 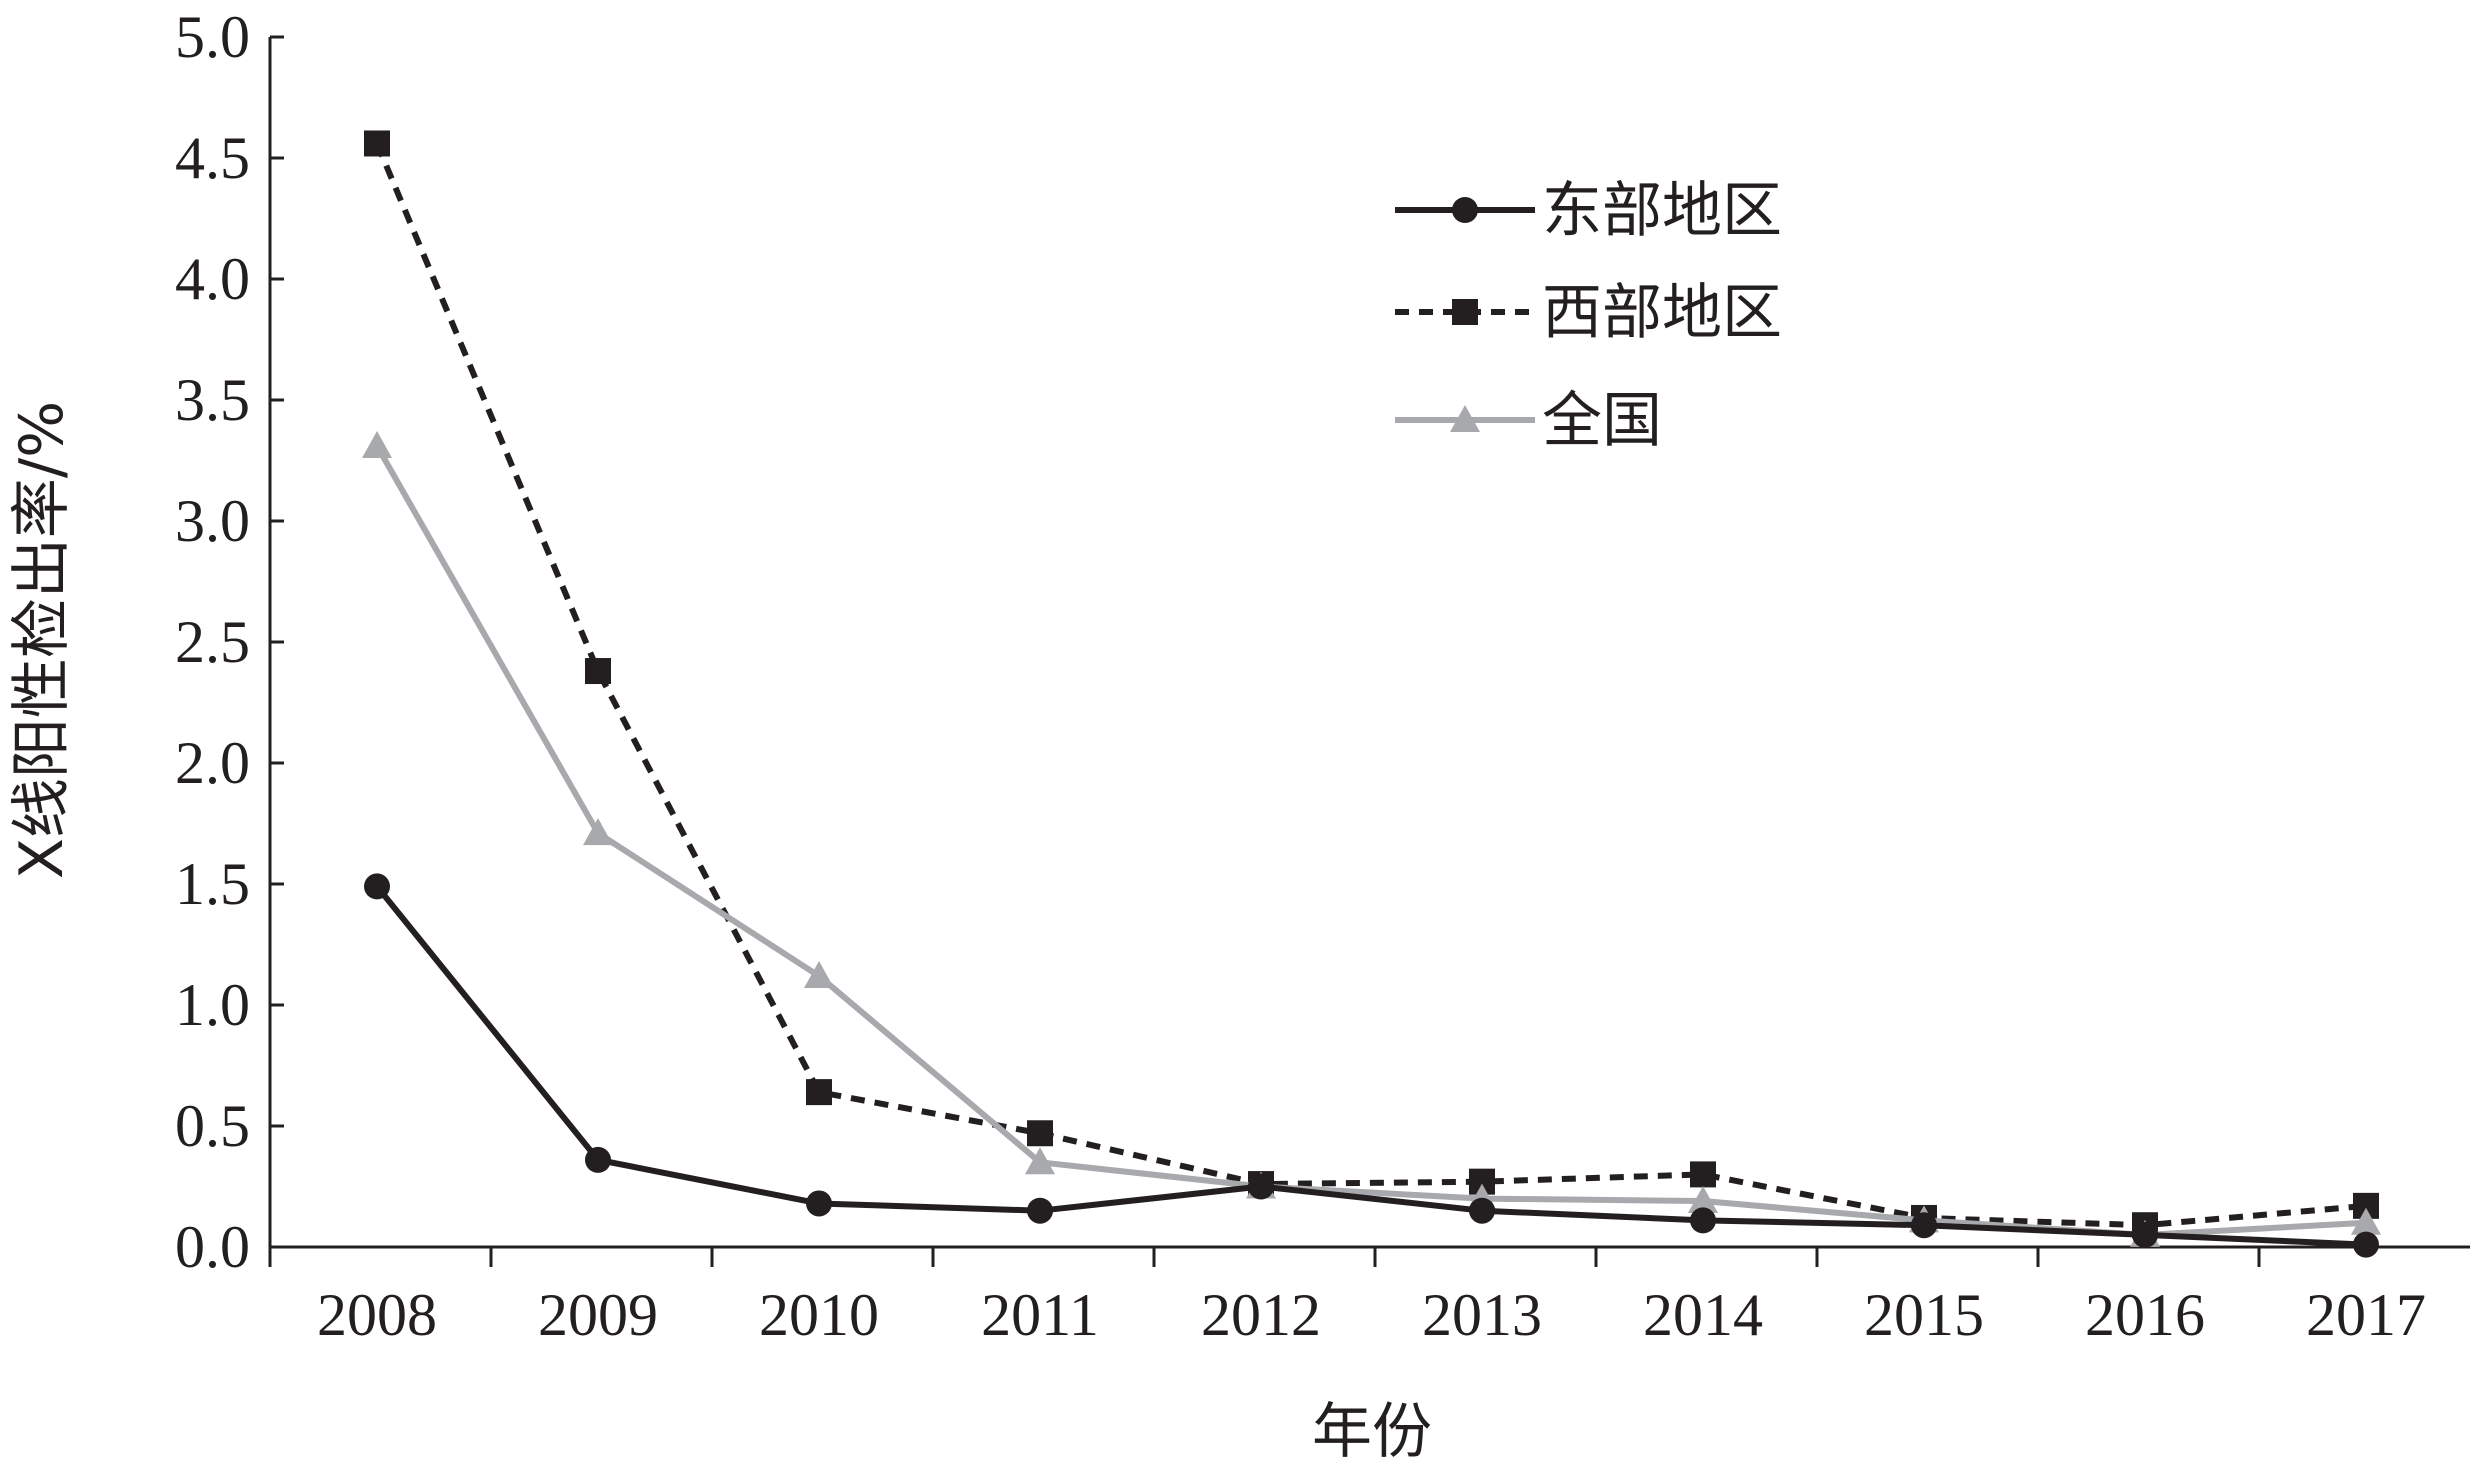 I want to click on y-tick-label: 4.5, so click(x=212, y=158).